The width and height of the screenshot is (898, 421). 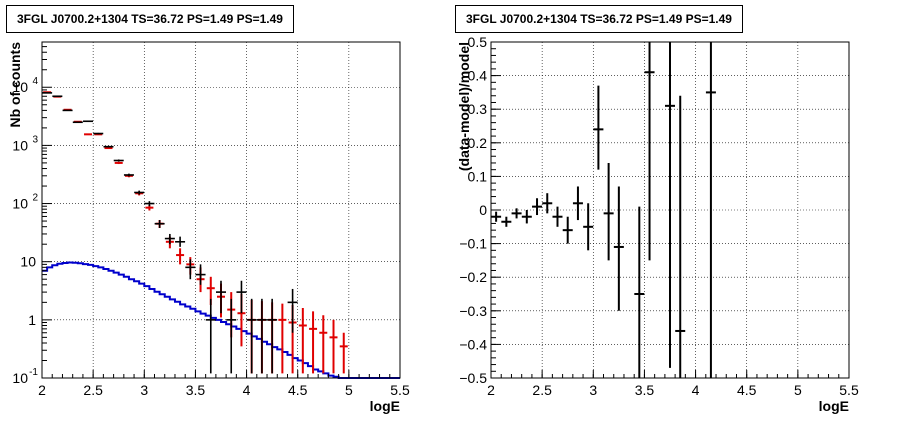 What do you see at coordinates (473, 378) in the screenshot?
I see `y-tick-label: −0.5` at bounding box center [473, 378].